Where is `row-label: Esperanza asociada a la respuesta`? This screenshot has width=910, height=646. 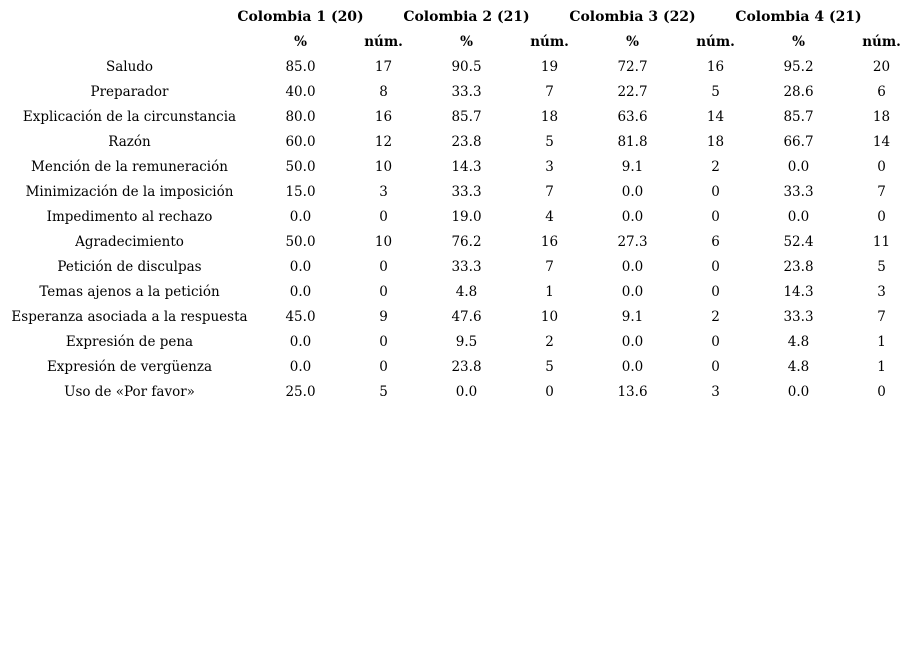 row-label: Esperanza asociada a la respuesta is located at coordinates (129, 317).